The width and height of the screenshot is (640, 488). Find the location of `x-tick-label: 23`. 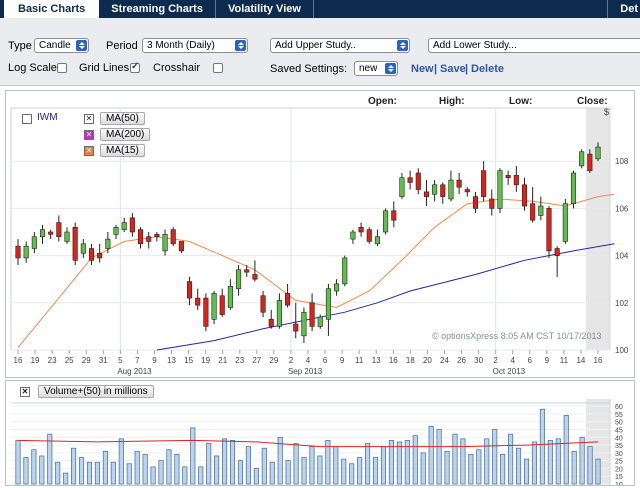

x-tick-label: 23 is located at coordinates (52, 360).